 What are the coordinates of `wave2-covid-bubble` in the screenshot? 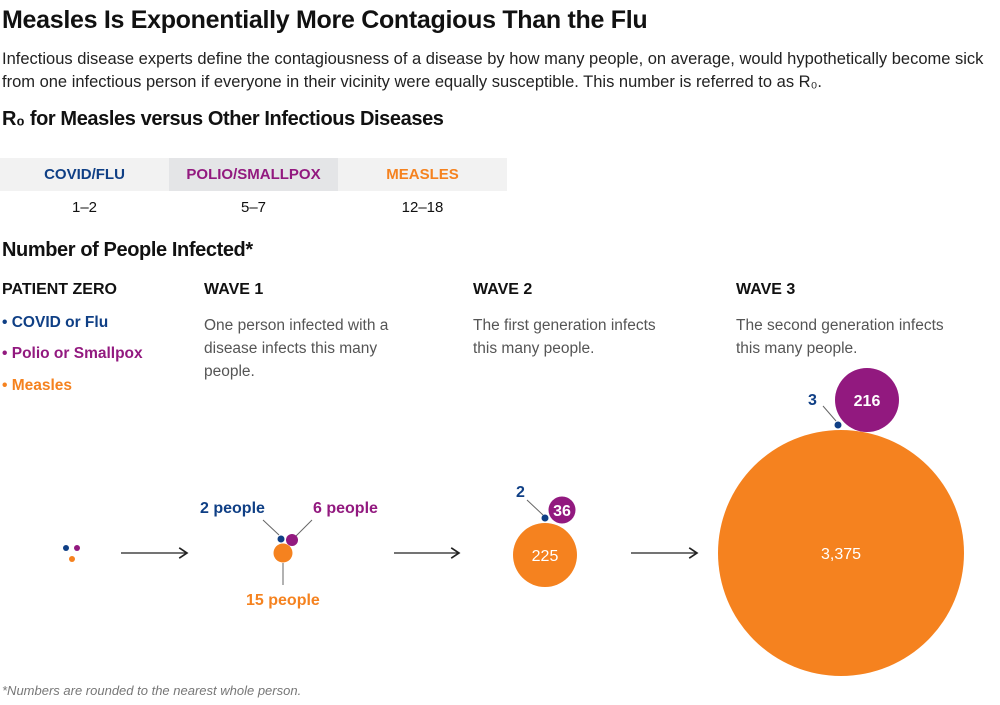 It's located at (545, 518).